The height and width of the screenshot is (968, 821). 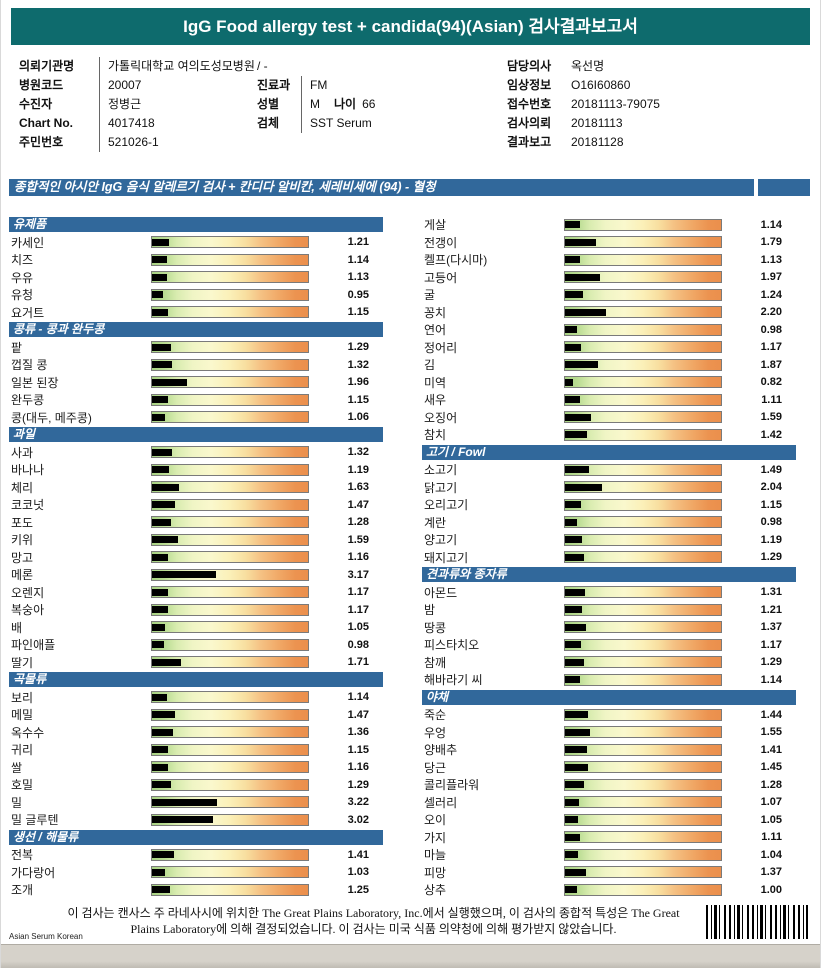 What do you see at coordinates (435, 732) in the screenshot?
I see `food-label: 우엉` at bounding box center [435, 732].